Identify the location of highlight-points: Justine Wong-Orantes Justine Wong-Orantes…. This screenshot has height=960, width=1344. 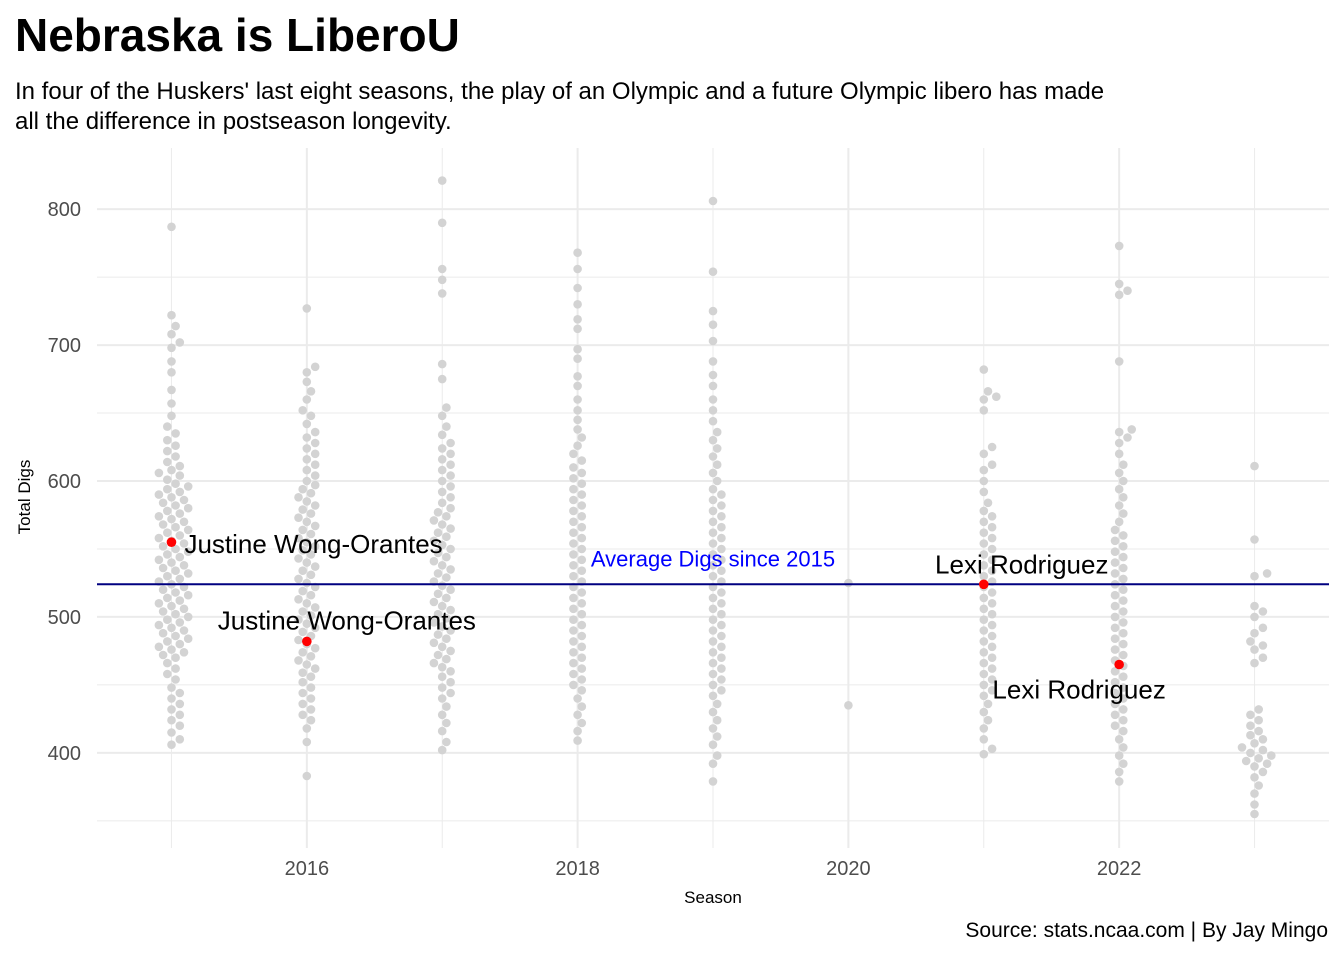
(666, 617).